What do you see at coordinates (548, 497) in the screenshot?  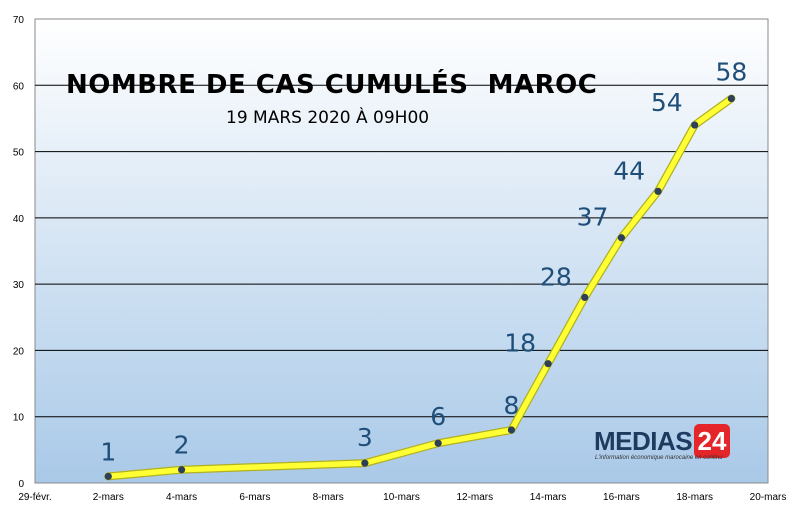 I see `x-tick-label: 14-mars` at bounding box center [548, 497].